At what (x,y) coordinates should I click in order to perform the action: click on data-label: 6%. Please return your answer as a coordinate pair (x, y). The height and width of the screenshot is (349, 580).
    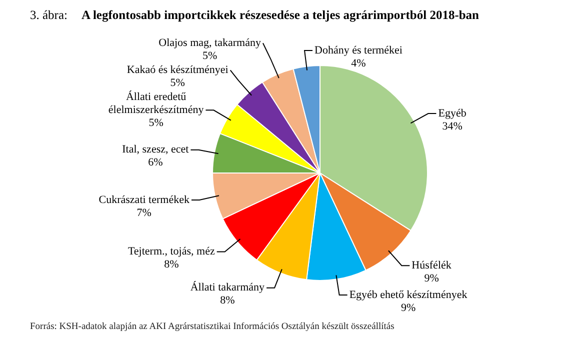
    Looking at the image, I should click on (155, 162).